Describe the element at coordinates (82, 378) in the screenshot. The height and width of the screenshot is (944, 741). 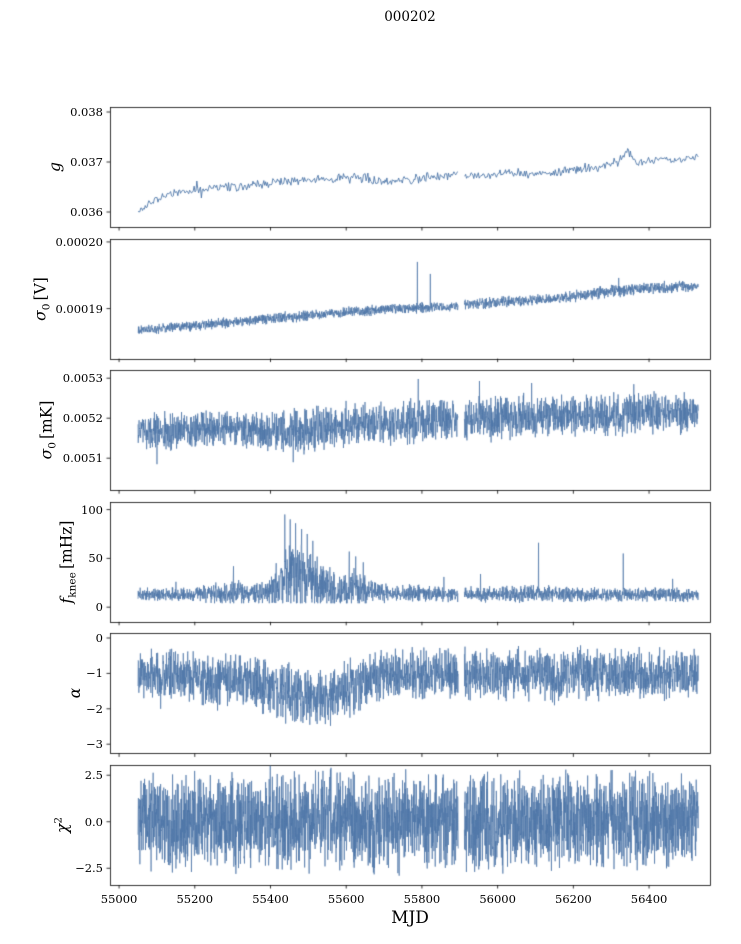
I see `y-tick-label: 0.0053` at that location.